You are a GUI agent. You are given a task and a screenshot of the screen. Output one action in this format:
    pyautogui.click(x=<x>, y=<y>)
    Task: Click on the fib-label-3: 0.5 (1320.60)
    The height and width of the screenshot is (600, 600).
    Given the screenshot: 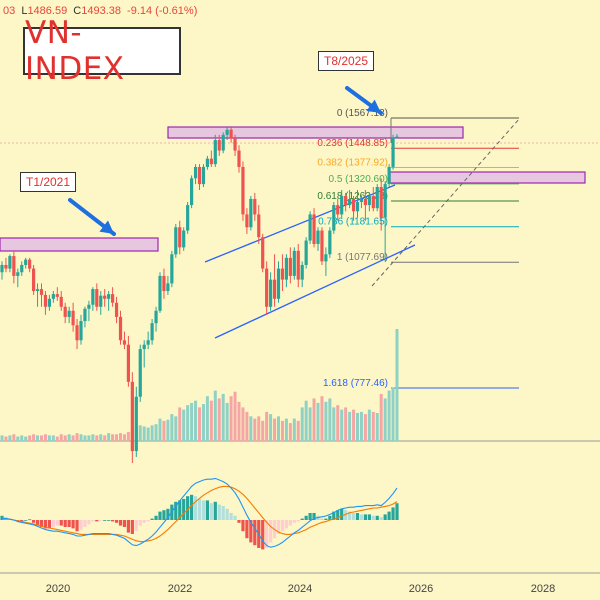 What is the action you would take?
    pyautogui.click(x=359, y=179)
    